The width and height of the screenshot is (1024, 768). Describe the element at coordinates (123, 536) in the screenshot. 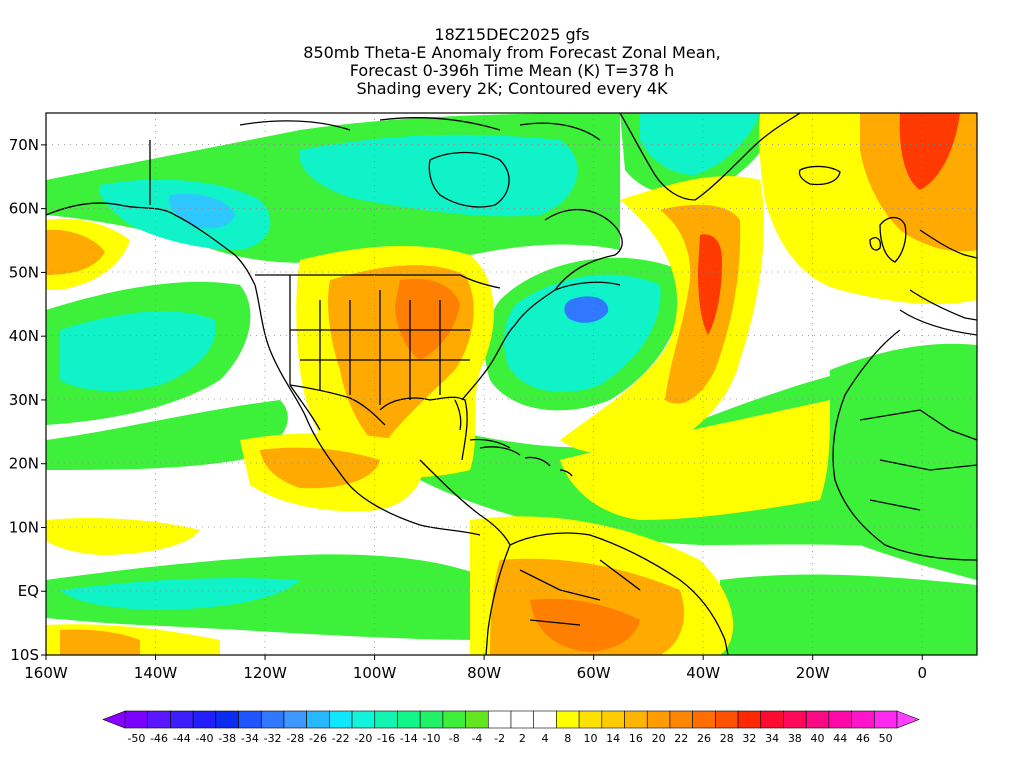

I see `shade-yellow-equatorial` at that location.